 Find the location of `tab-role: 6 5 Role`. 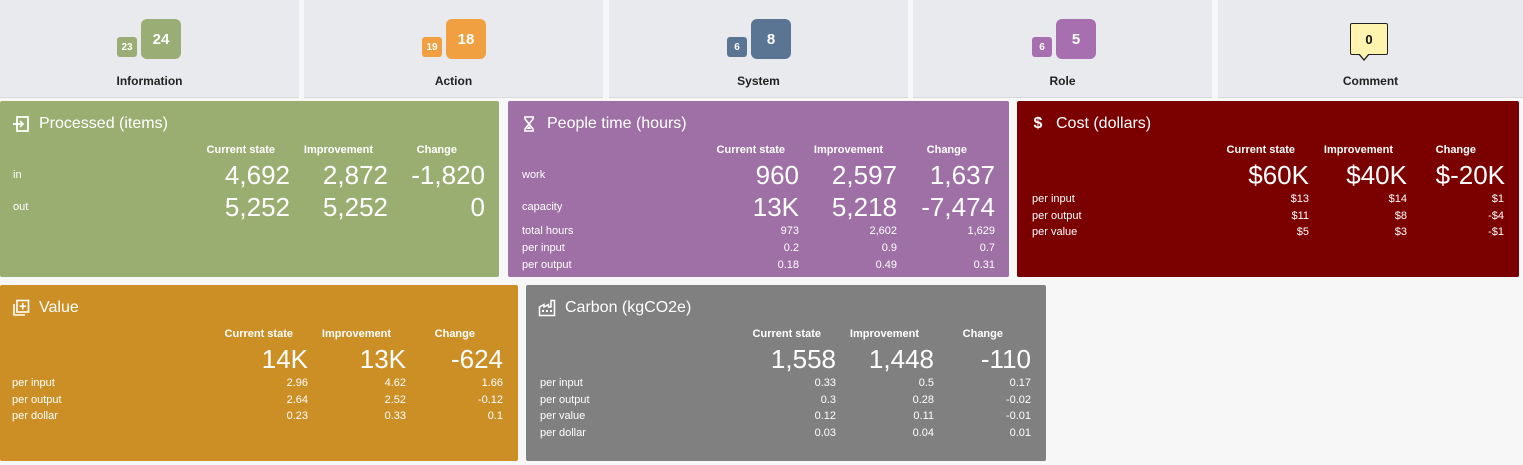

tab-role: 6 5 Role is located at coordinates (1062, 49).